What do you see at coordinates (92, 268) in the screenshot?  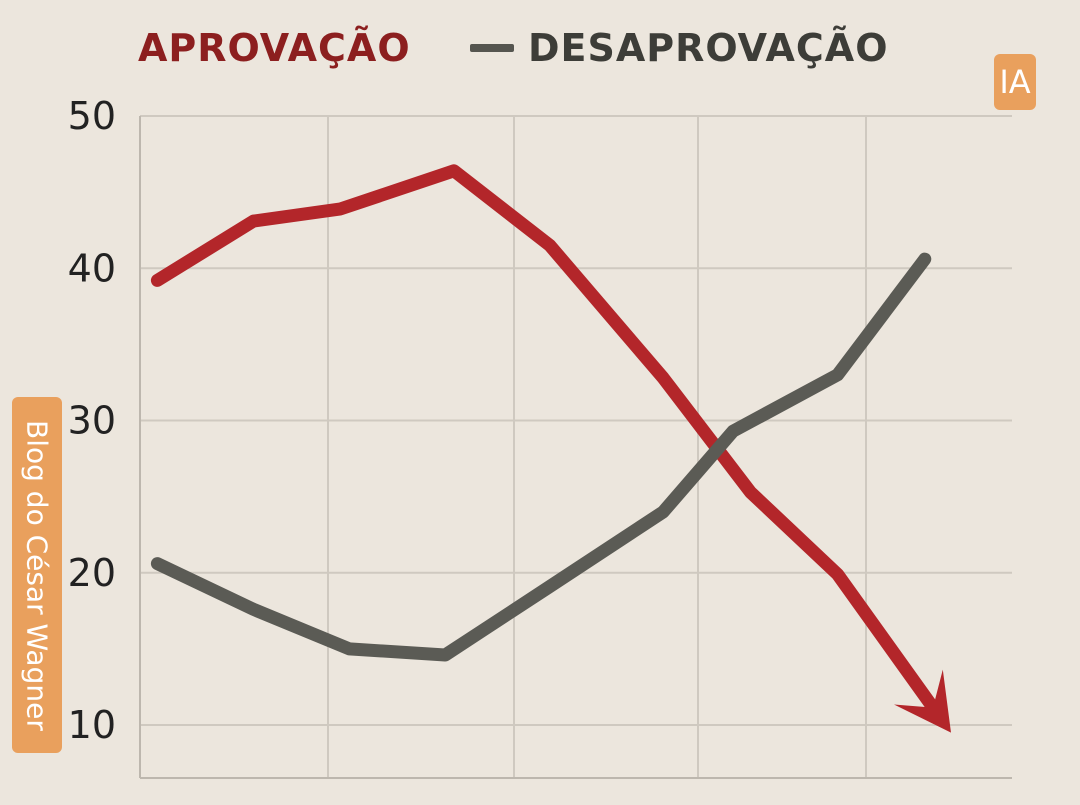 I see `y-tick-label: 40` at bounding box center [92, 268].